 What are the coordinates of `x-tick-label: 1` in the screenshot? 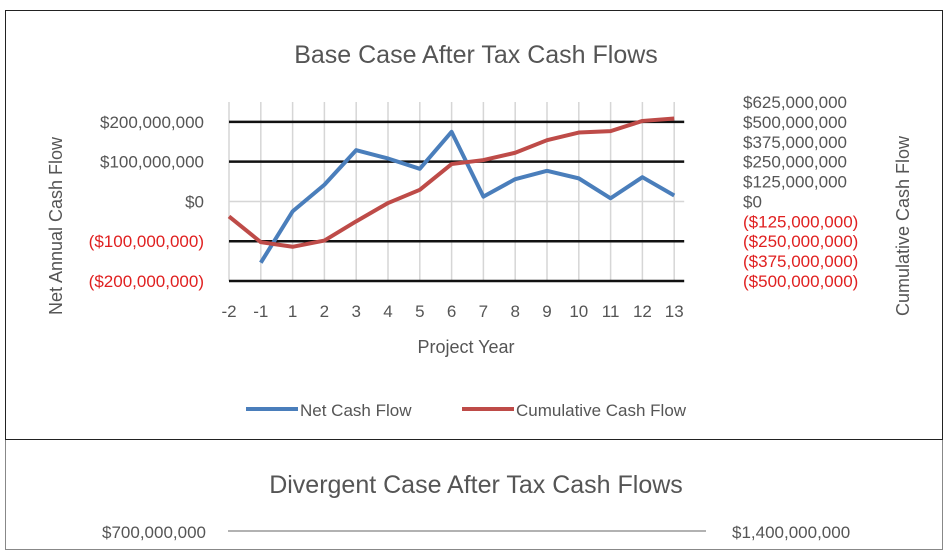 It's located at (292, 311).